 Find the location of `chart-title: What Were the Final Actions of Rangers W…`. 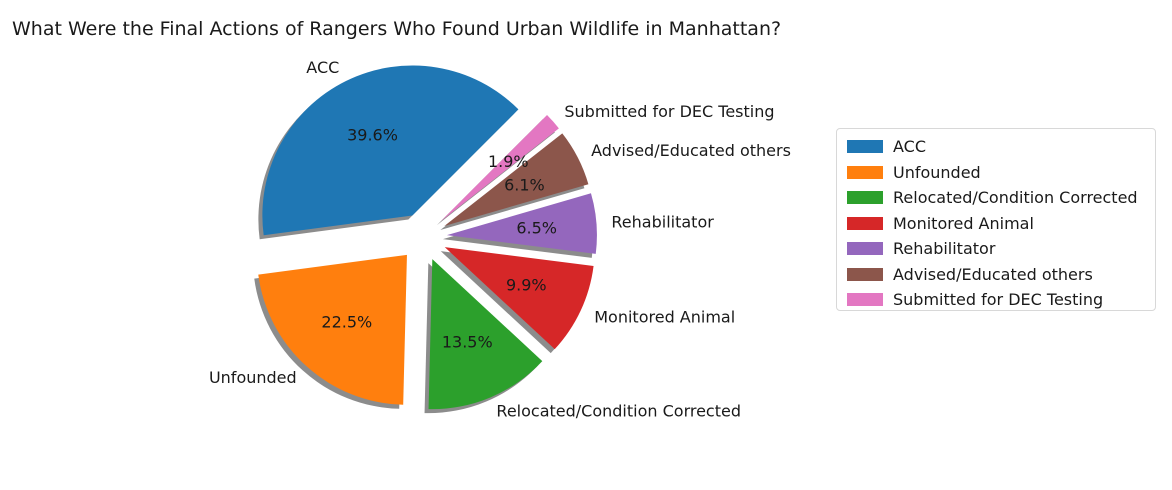

chart-title: What Were the Final Actions of Rangers W… is located at coordinates (397, 29).